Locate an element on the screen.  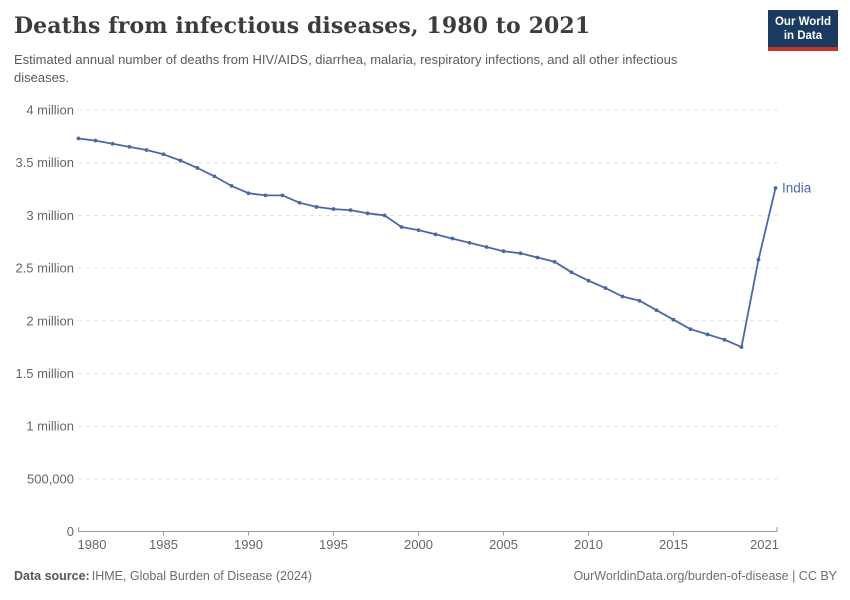
series-end-label: India is located at coordinates (797, 187).